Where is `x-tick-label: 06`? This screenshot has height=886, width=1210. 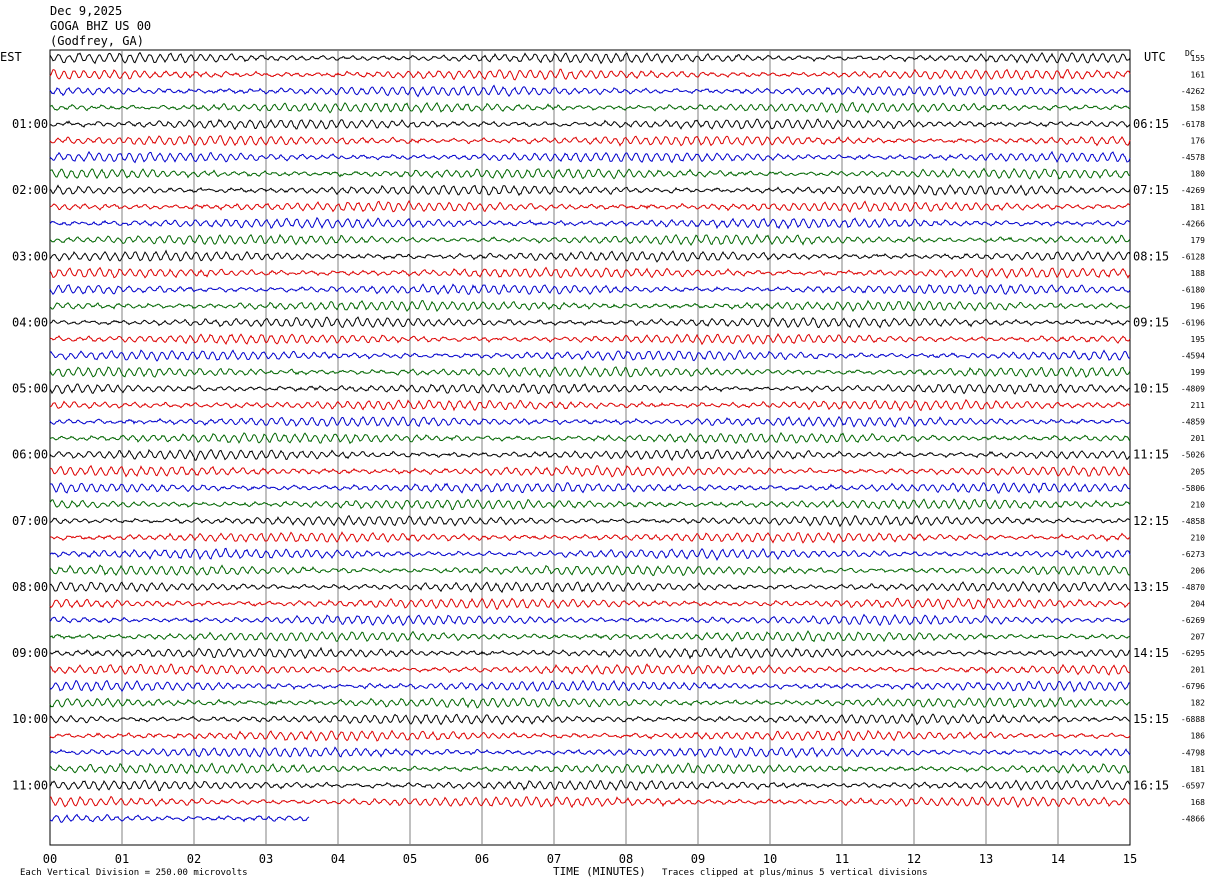 x-tick-label: 06 is located at coordinates (482, 859).